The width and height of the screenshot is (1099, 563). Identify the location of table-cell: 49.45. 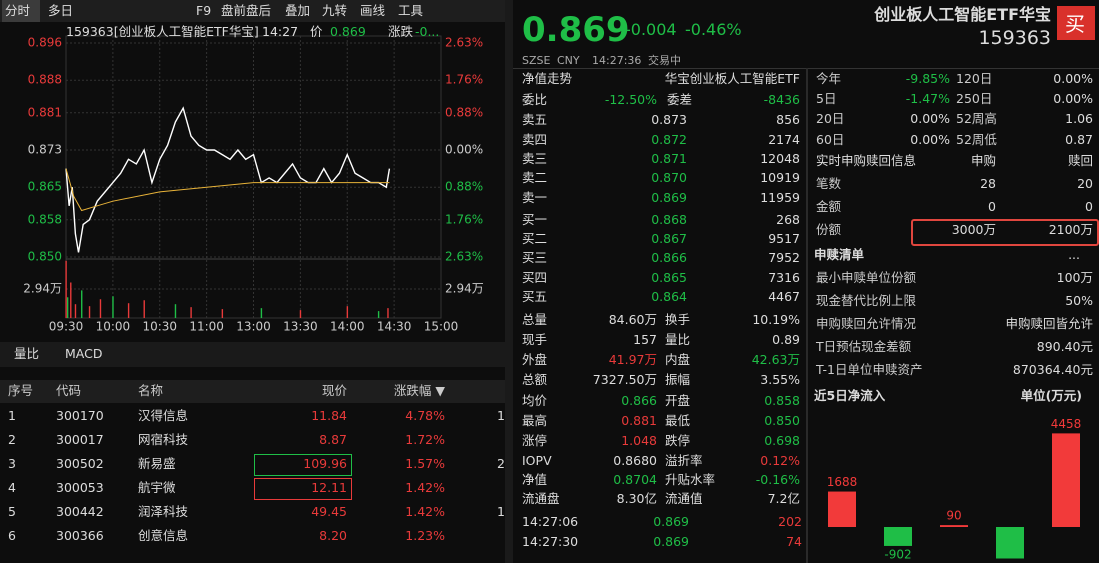
(329, 511).